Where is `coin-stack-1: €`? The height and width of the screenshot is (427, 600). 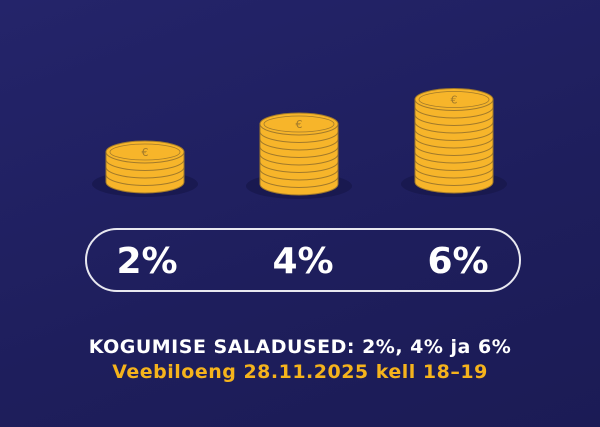
coin-stack-1: € is located at coordinates (145, 168).